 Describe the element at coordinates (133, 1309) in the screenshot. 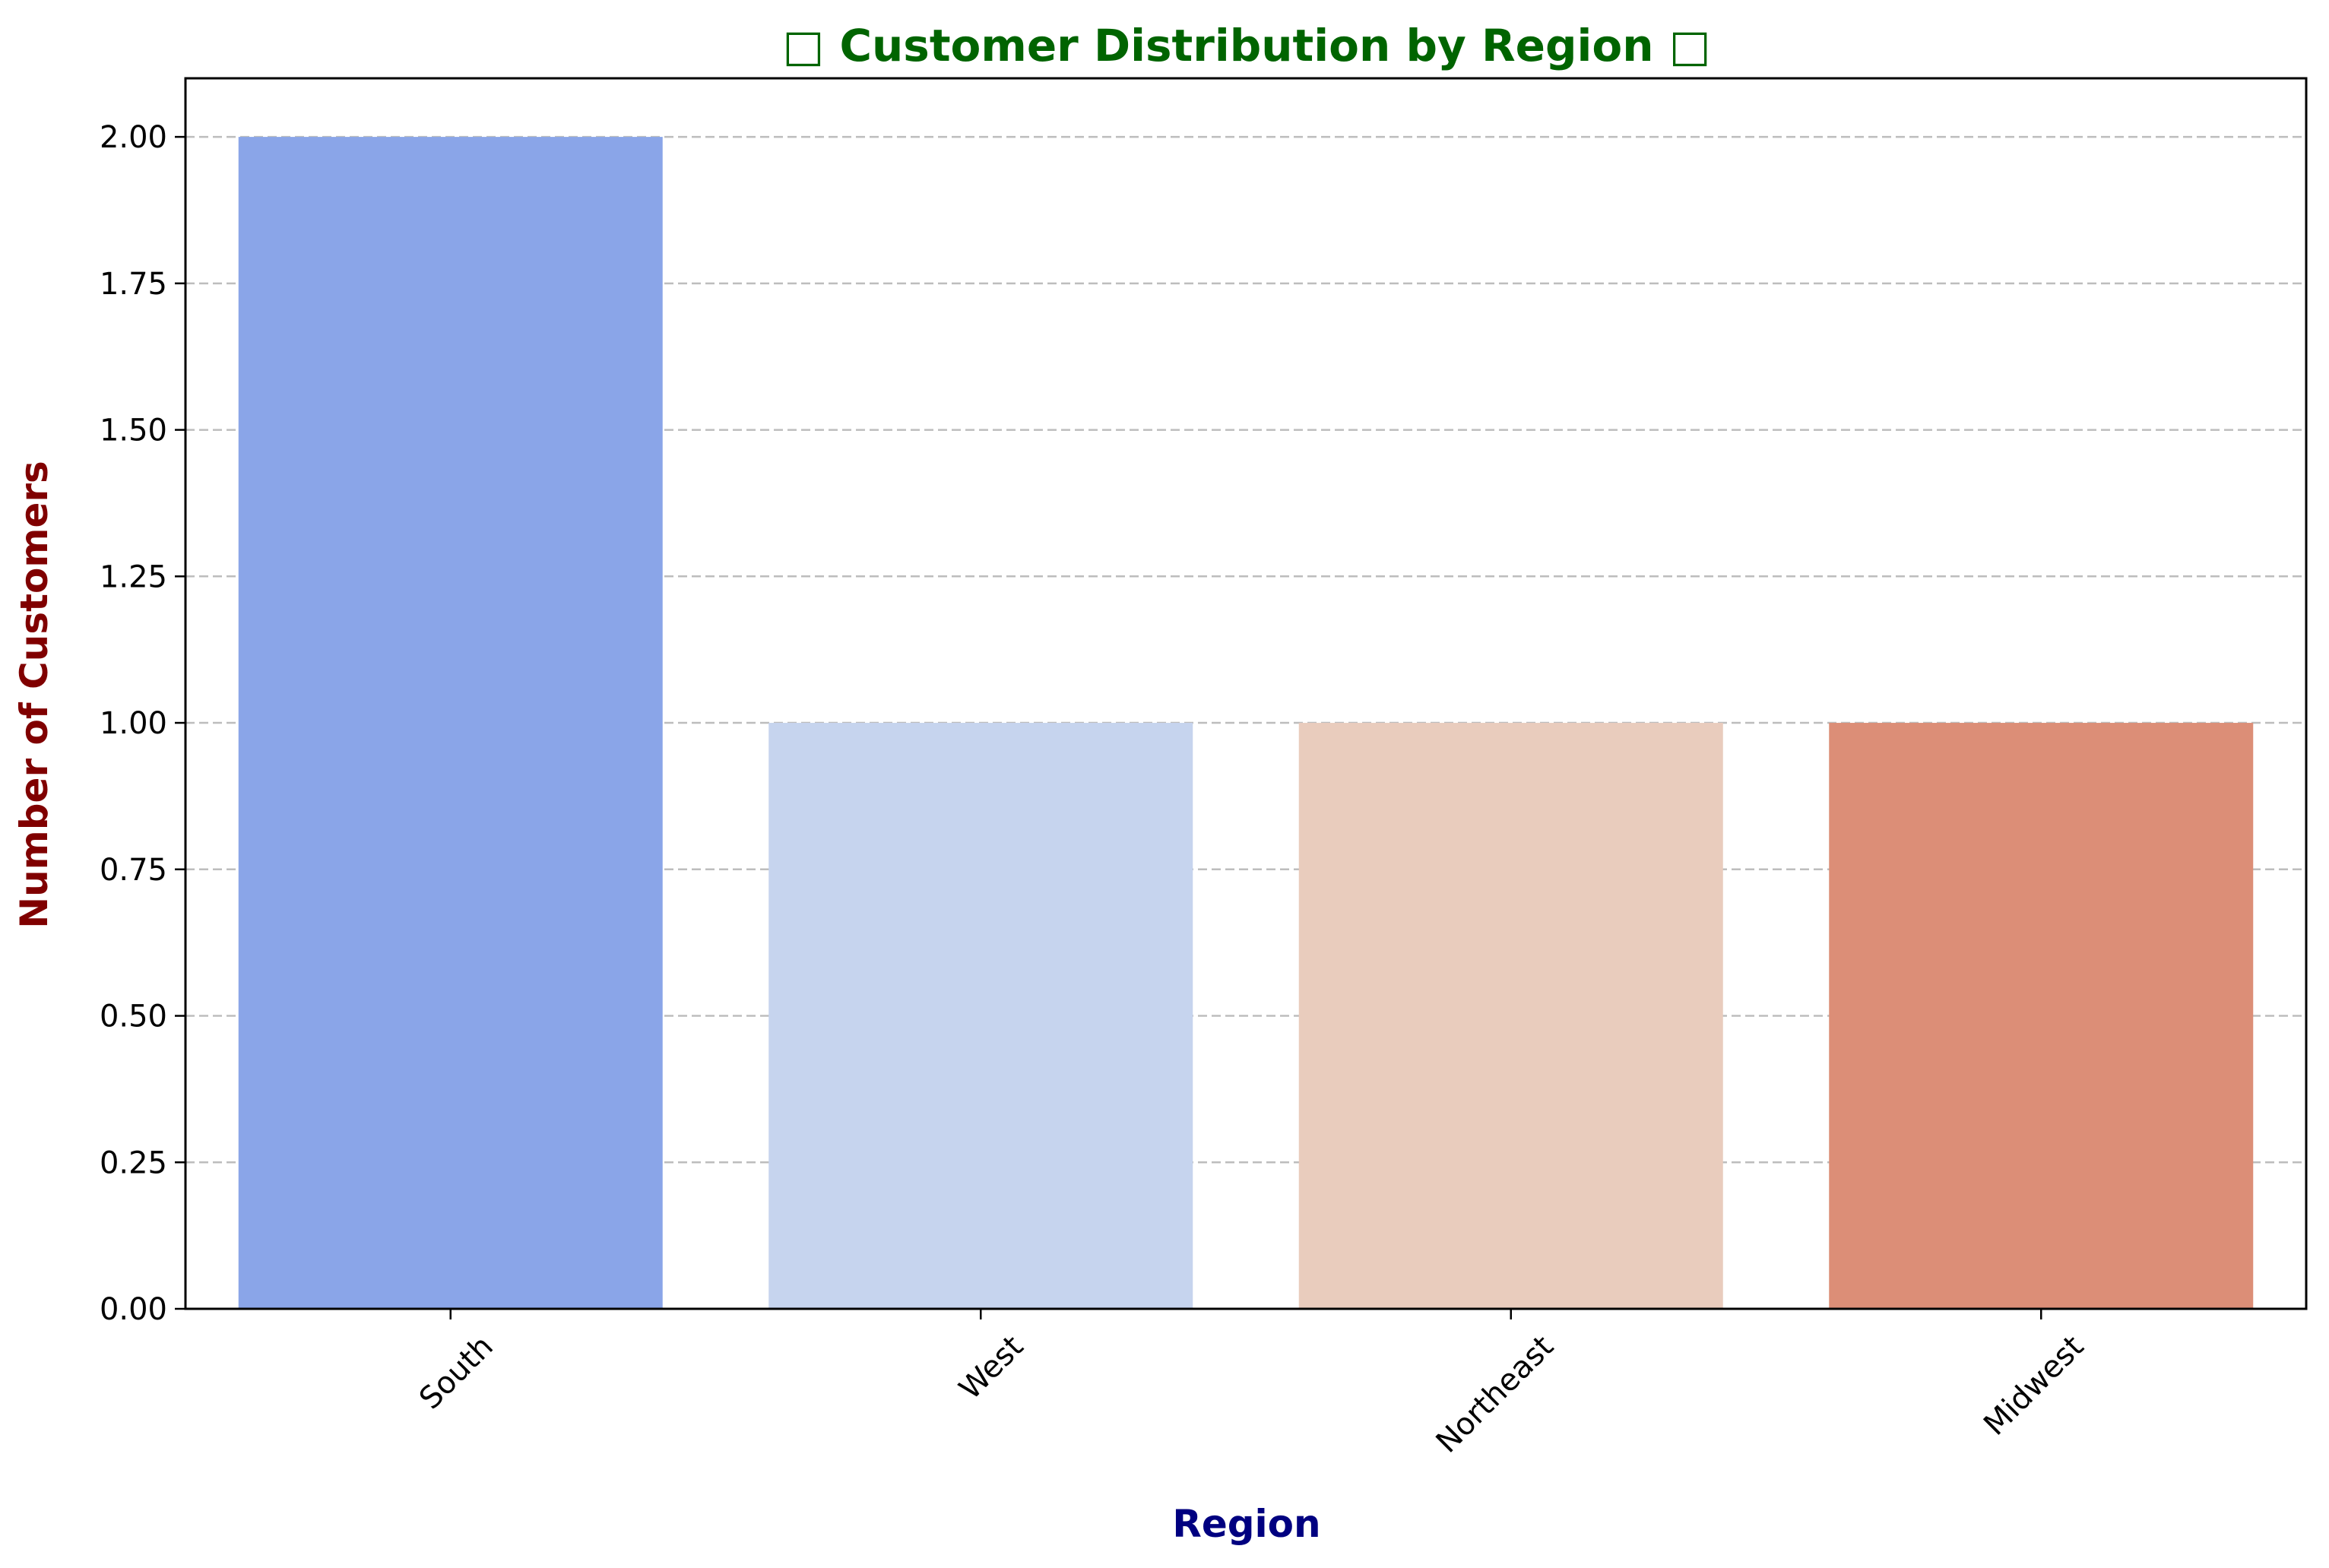

I see `y-tick-label: 0.00` at that location.